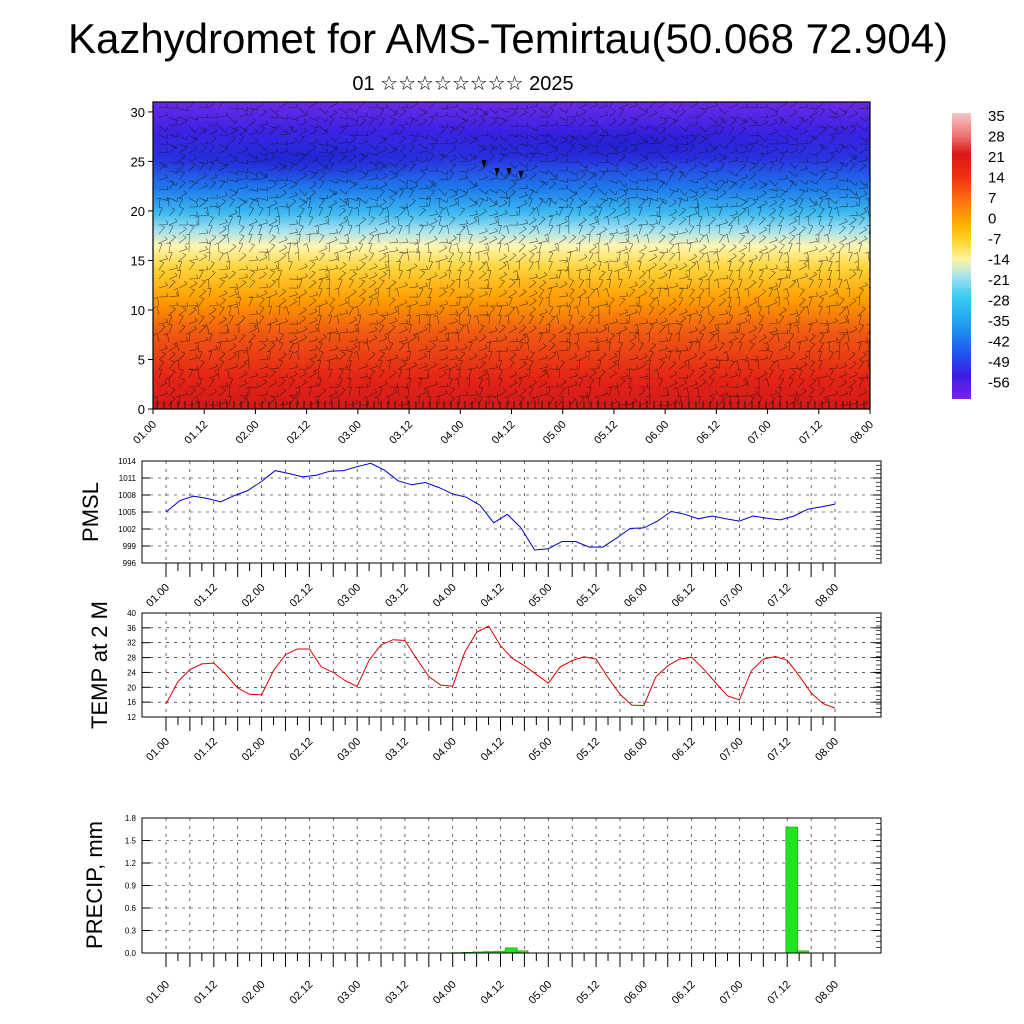 The image size is (1024, 1024). I want to click on y-tick-label: 1002, so click(127, 529).